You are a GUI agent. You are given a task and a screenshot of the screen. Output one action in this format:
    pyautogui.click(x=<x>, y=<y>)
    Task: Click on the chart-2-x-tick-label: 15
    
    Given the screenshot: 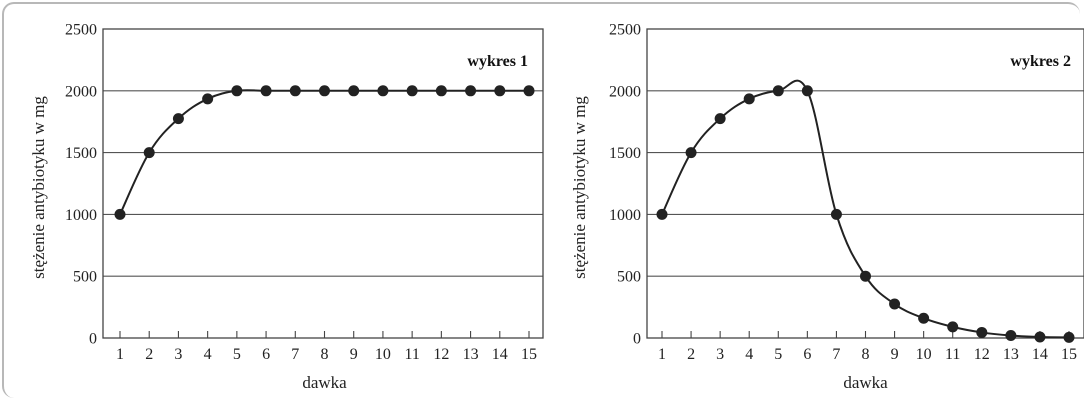 What is the action you would take?
    pyautogui.click(x=1069, y=354)
    